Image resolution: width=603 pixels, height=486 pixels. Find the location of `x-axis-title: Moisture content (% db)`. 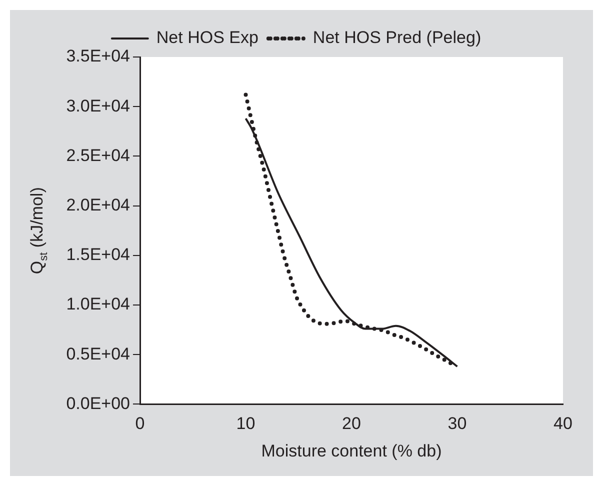

x-axis-title: Moisture content (% db) is located at coordinates (351, 450).